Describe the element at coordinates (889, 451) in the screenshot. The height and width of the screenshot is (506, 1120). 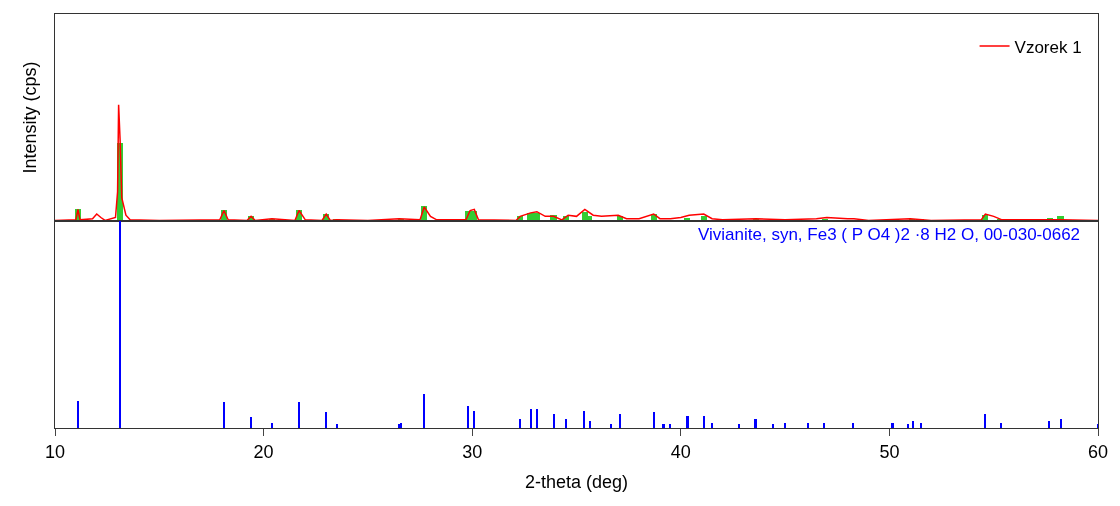
I see `x-tick-label: 50` at that location.